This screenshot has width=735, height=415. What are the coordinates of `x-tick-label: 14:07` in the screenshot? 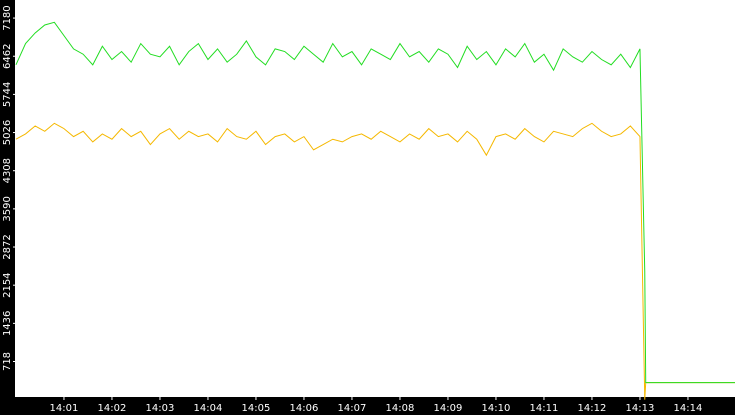 It's located at (352, 408).